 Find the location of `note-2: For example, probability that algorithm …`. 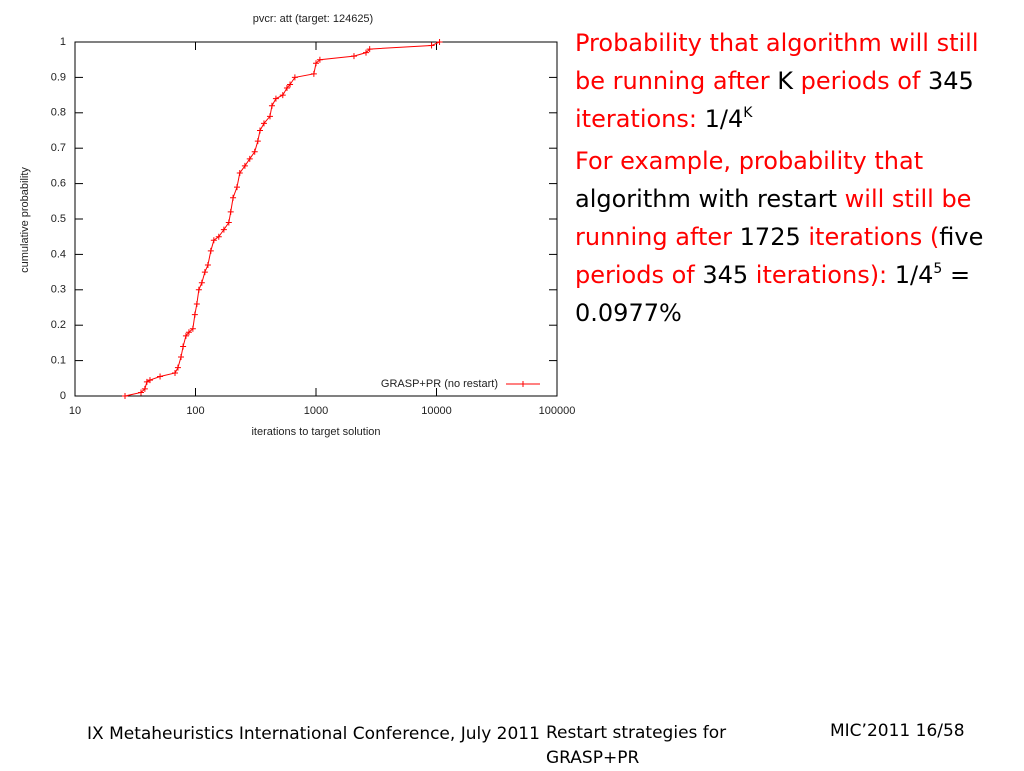

note-2: For example, probability that algorithm … is located at coordinates (795, 237).